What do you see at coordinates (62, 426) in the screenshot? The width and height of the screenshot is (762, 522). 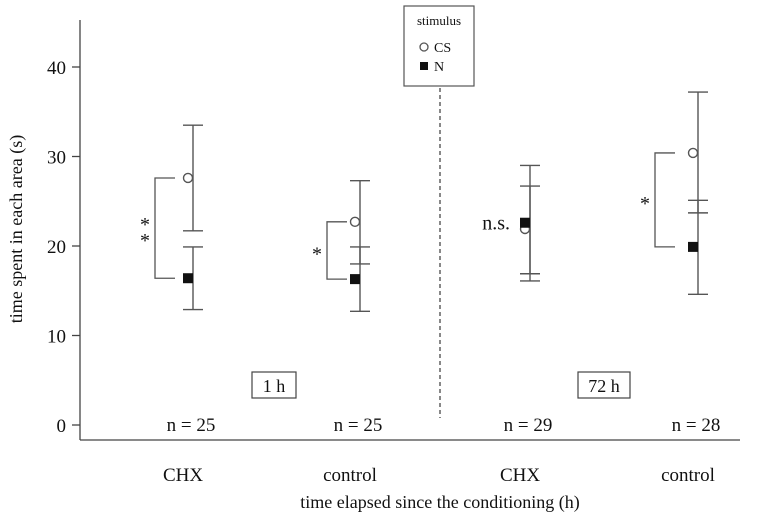 I see `y-tick-label: 0` at bounding box center [62, 426].